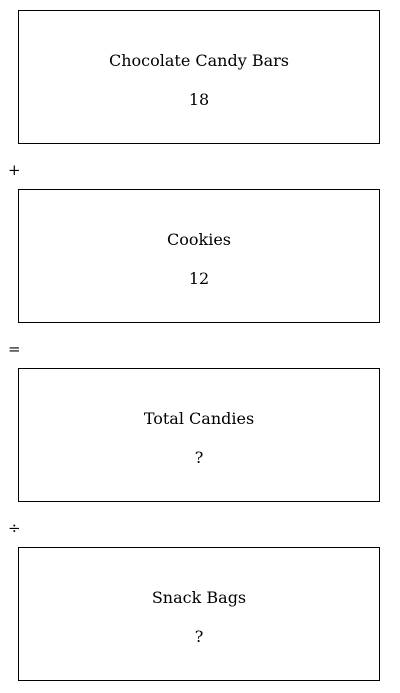 This screenshot has height=693, width=400. I want to click on divide-operator: ÷, so click(14, 528).